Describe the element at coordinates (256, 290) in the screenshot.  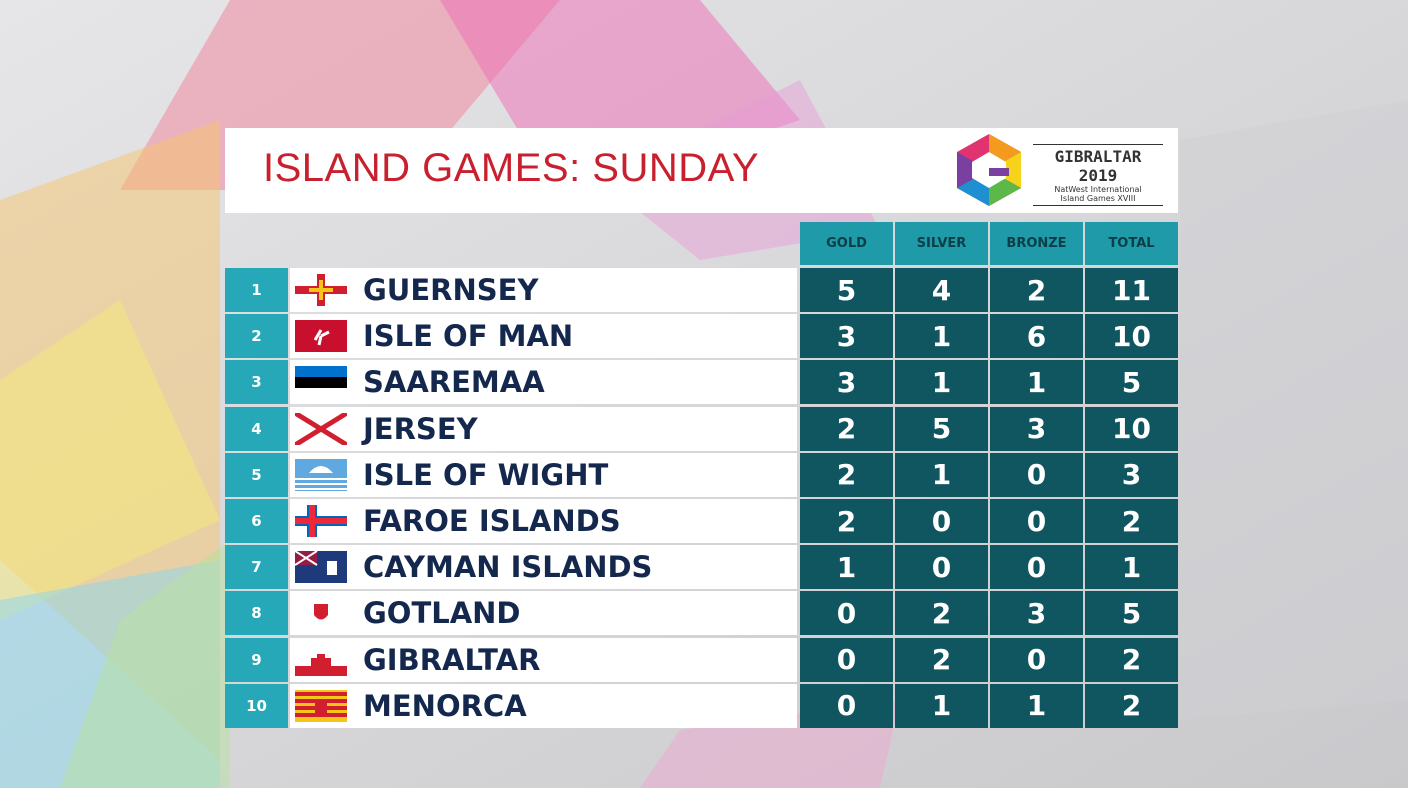
I see `rank: 1` at that location.